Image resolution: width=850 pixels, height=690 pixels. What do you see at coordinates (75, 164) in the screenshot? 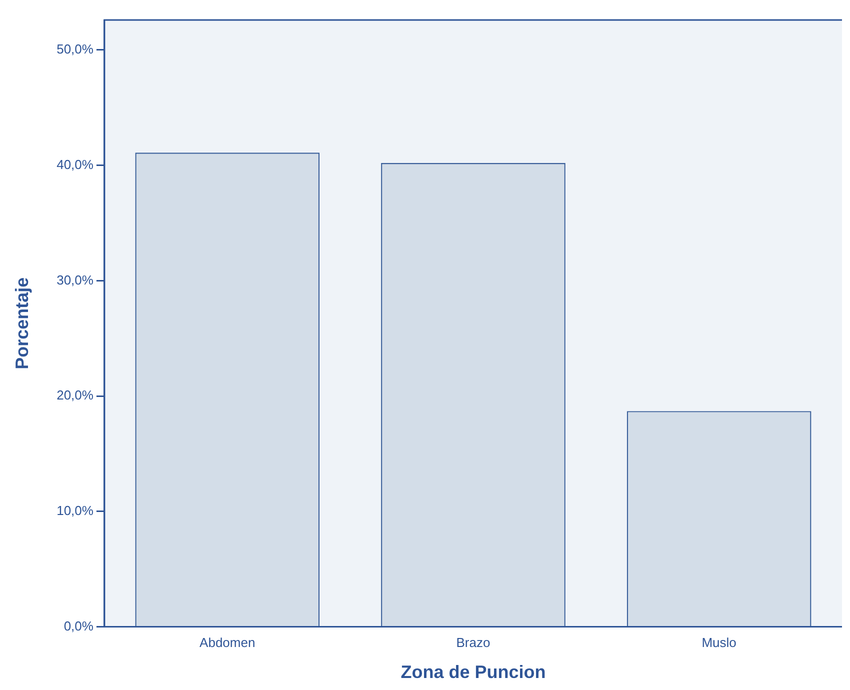
I see `y-tick-label: 40,0%` at bounding box center [75, 164].